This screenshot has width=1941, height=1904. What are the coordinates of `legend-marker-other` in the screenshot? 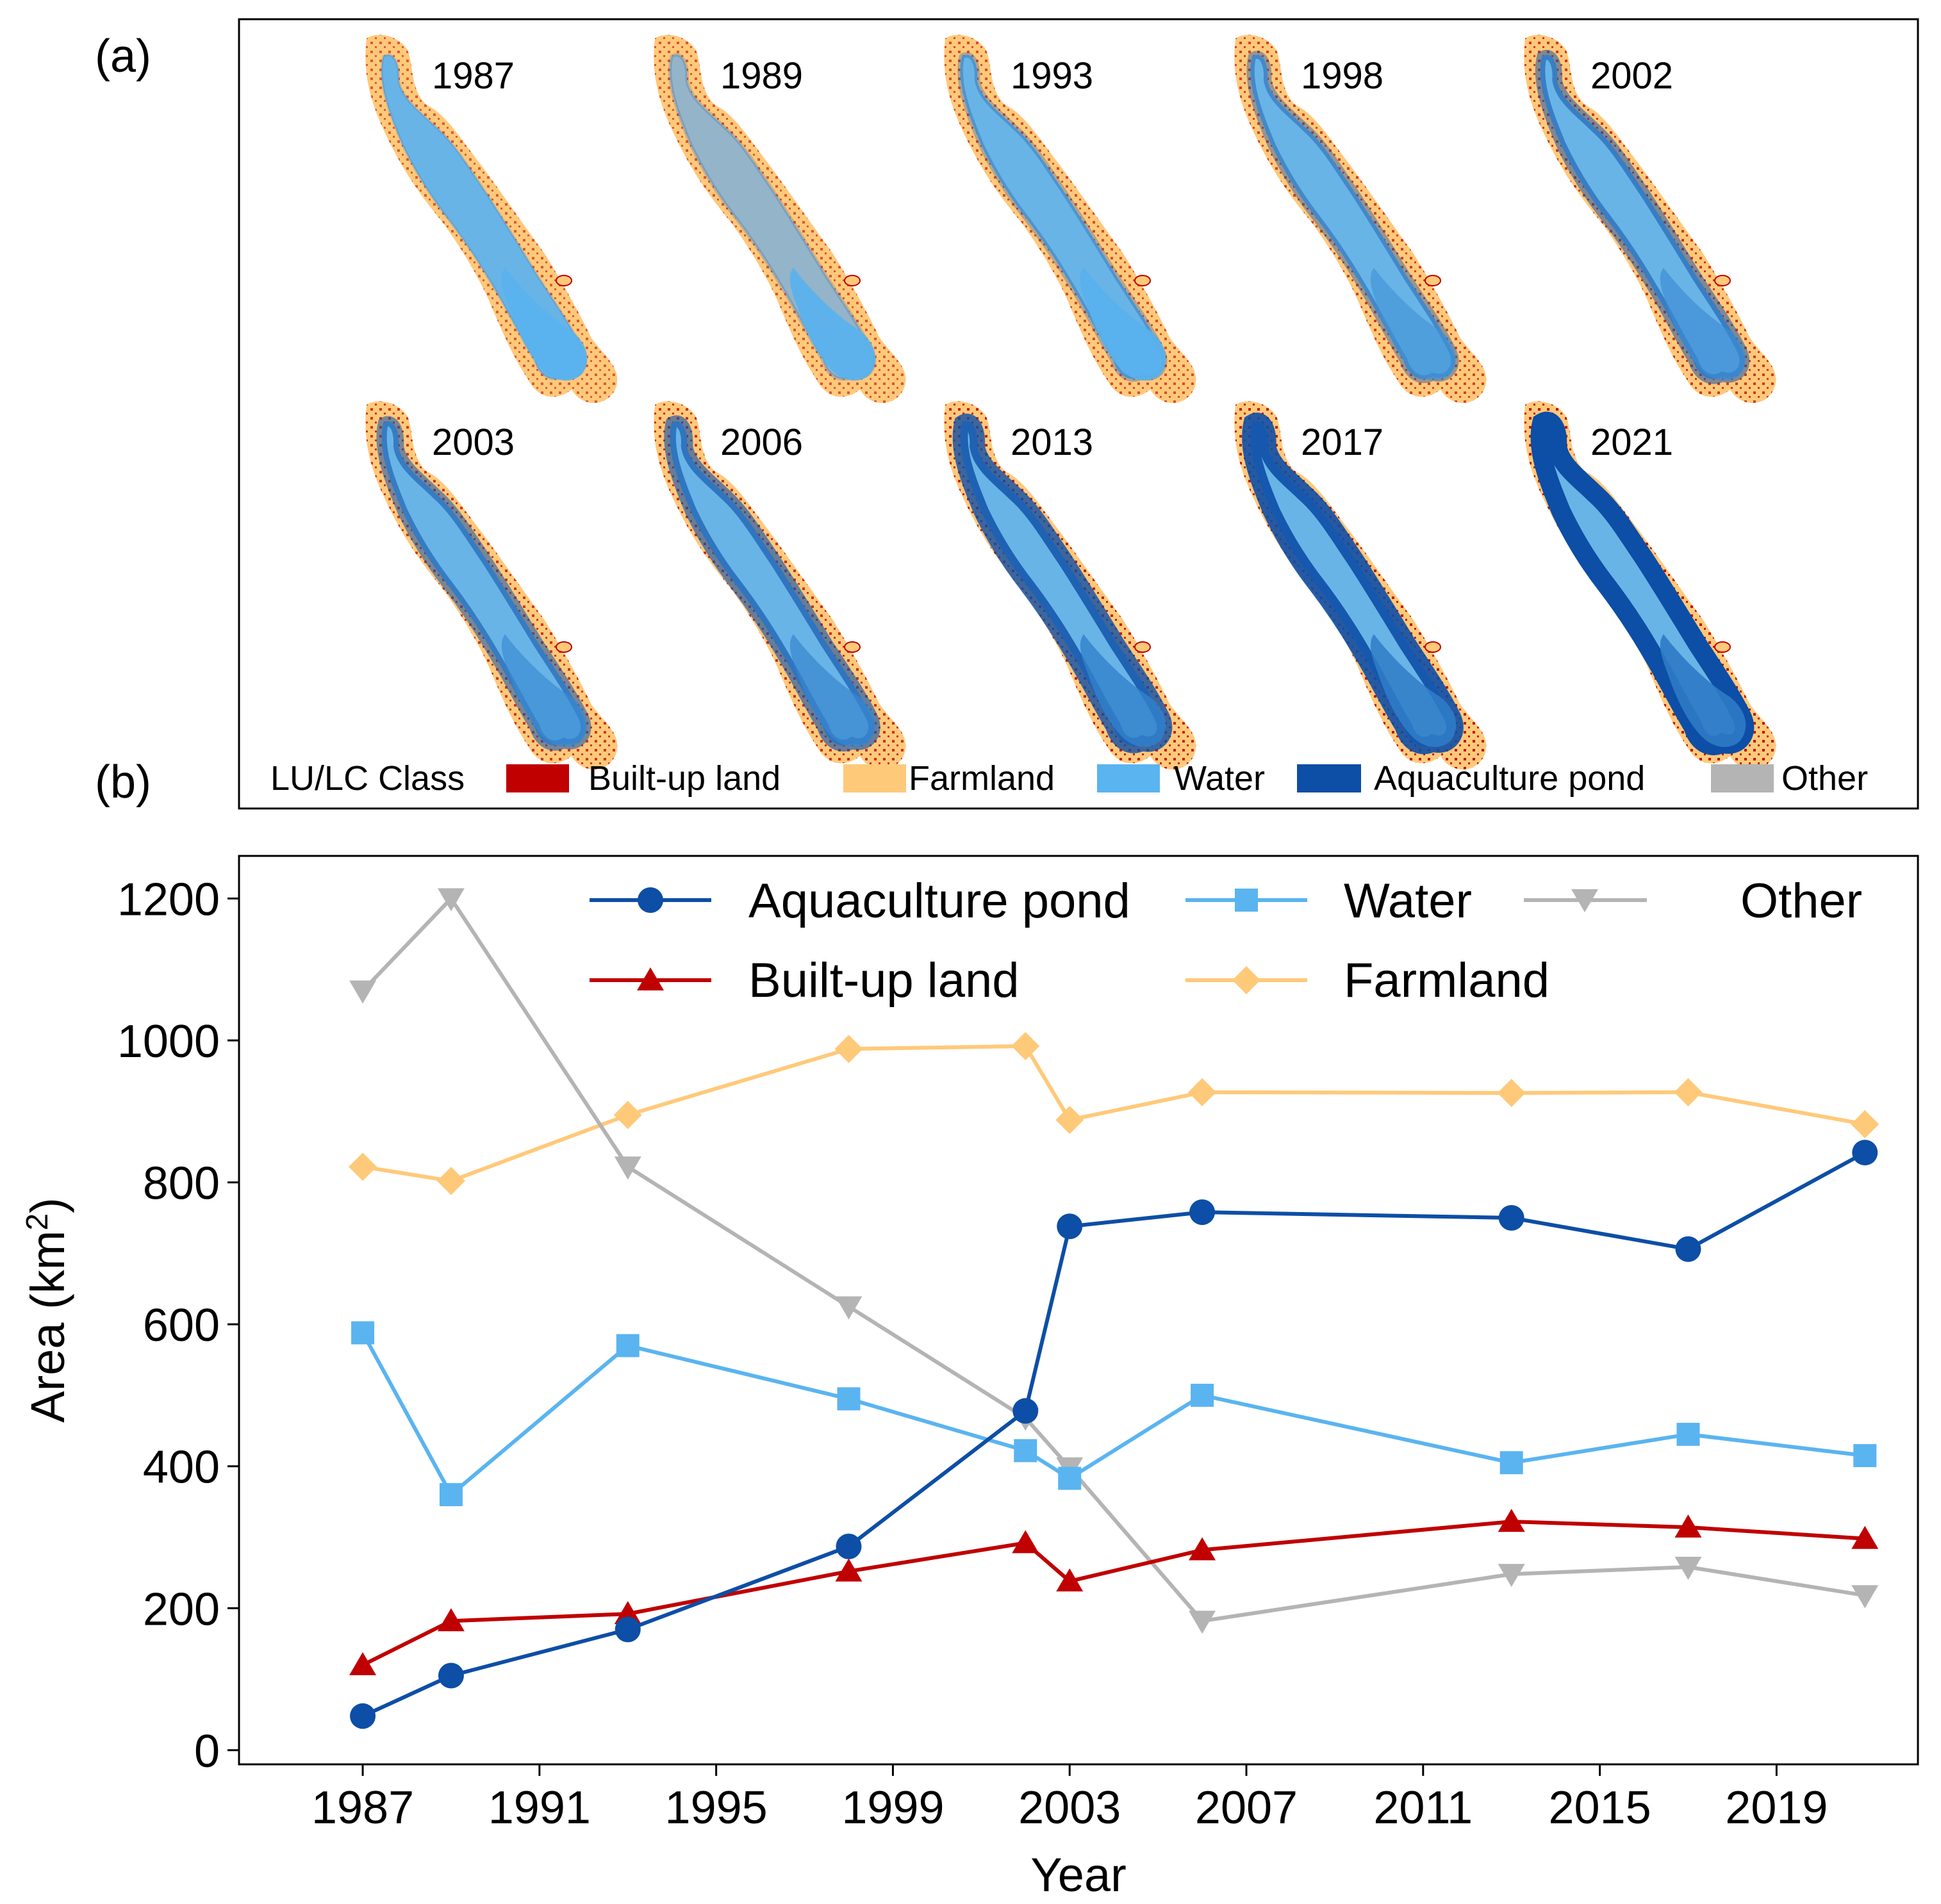 It's located at (1585, 900).